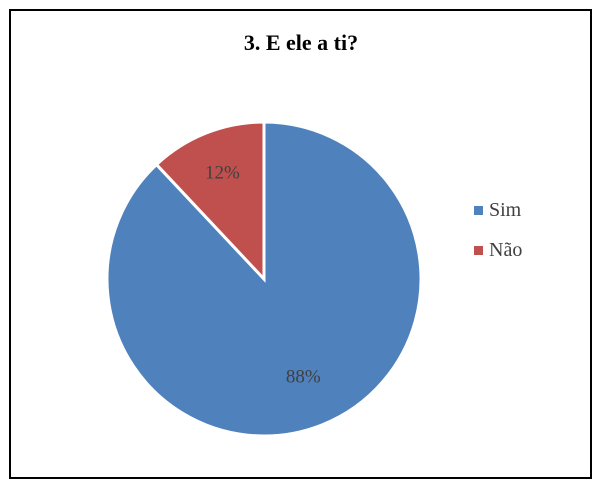 The image size is (602, 488). I want to click on pie-slice-nao, so click(210, 201).